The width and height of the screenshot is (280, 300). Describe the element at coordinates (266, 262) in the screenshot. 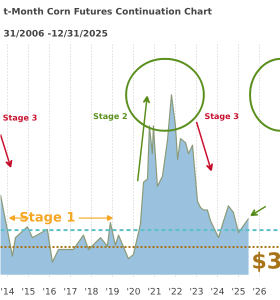

I see `annotation: $3` at that location.